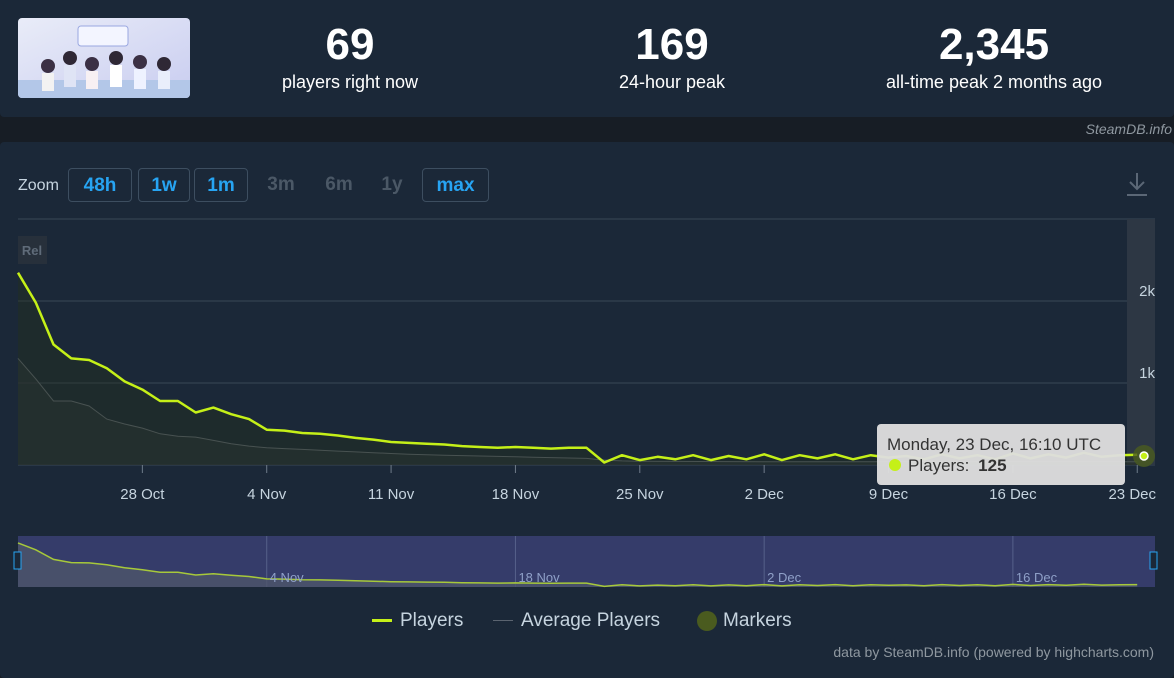 The image size is (1174, 678). I want to click on legend-players-swatch, so click(382, 621).